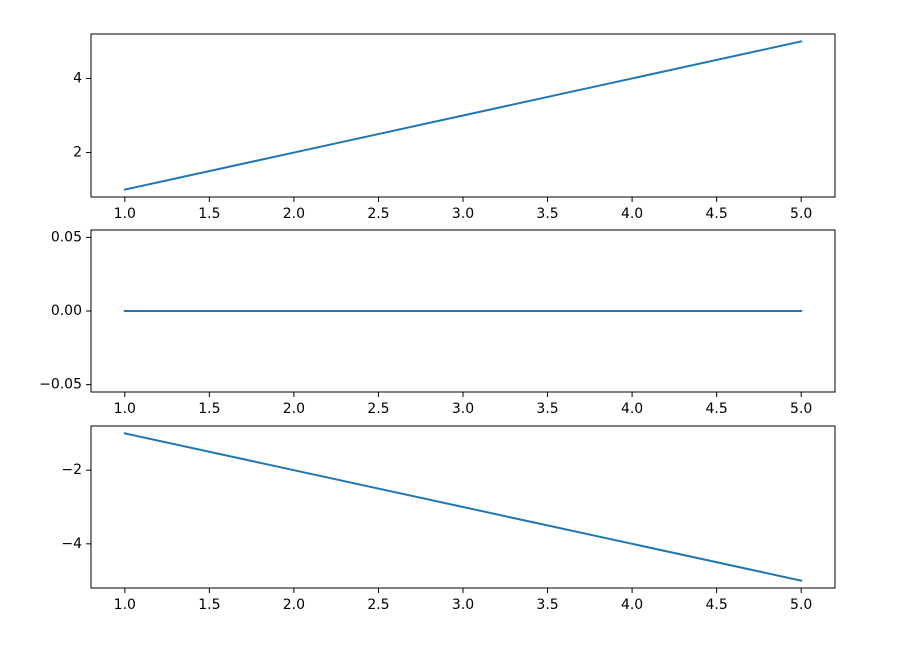  Describe the element at coordinates (71, 544) in the screenshot. I see `y-tick-label: −4` at that location.